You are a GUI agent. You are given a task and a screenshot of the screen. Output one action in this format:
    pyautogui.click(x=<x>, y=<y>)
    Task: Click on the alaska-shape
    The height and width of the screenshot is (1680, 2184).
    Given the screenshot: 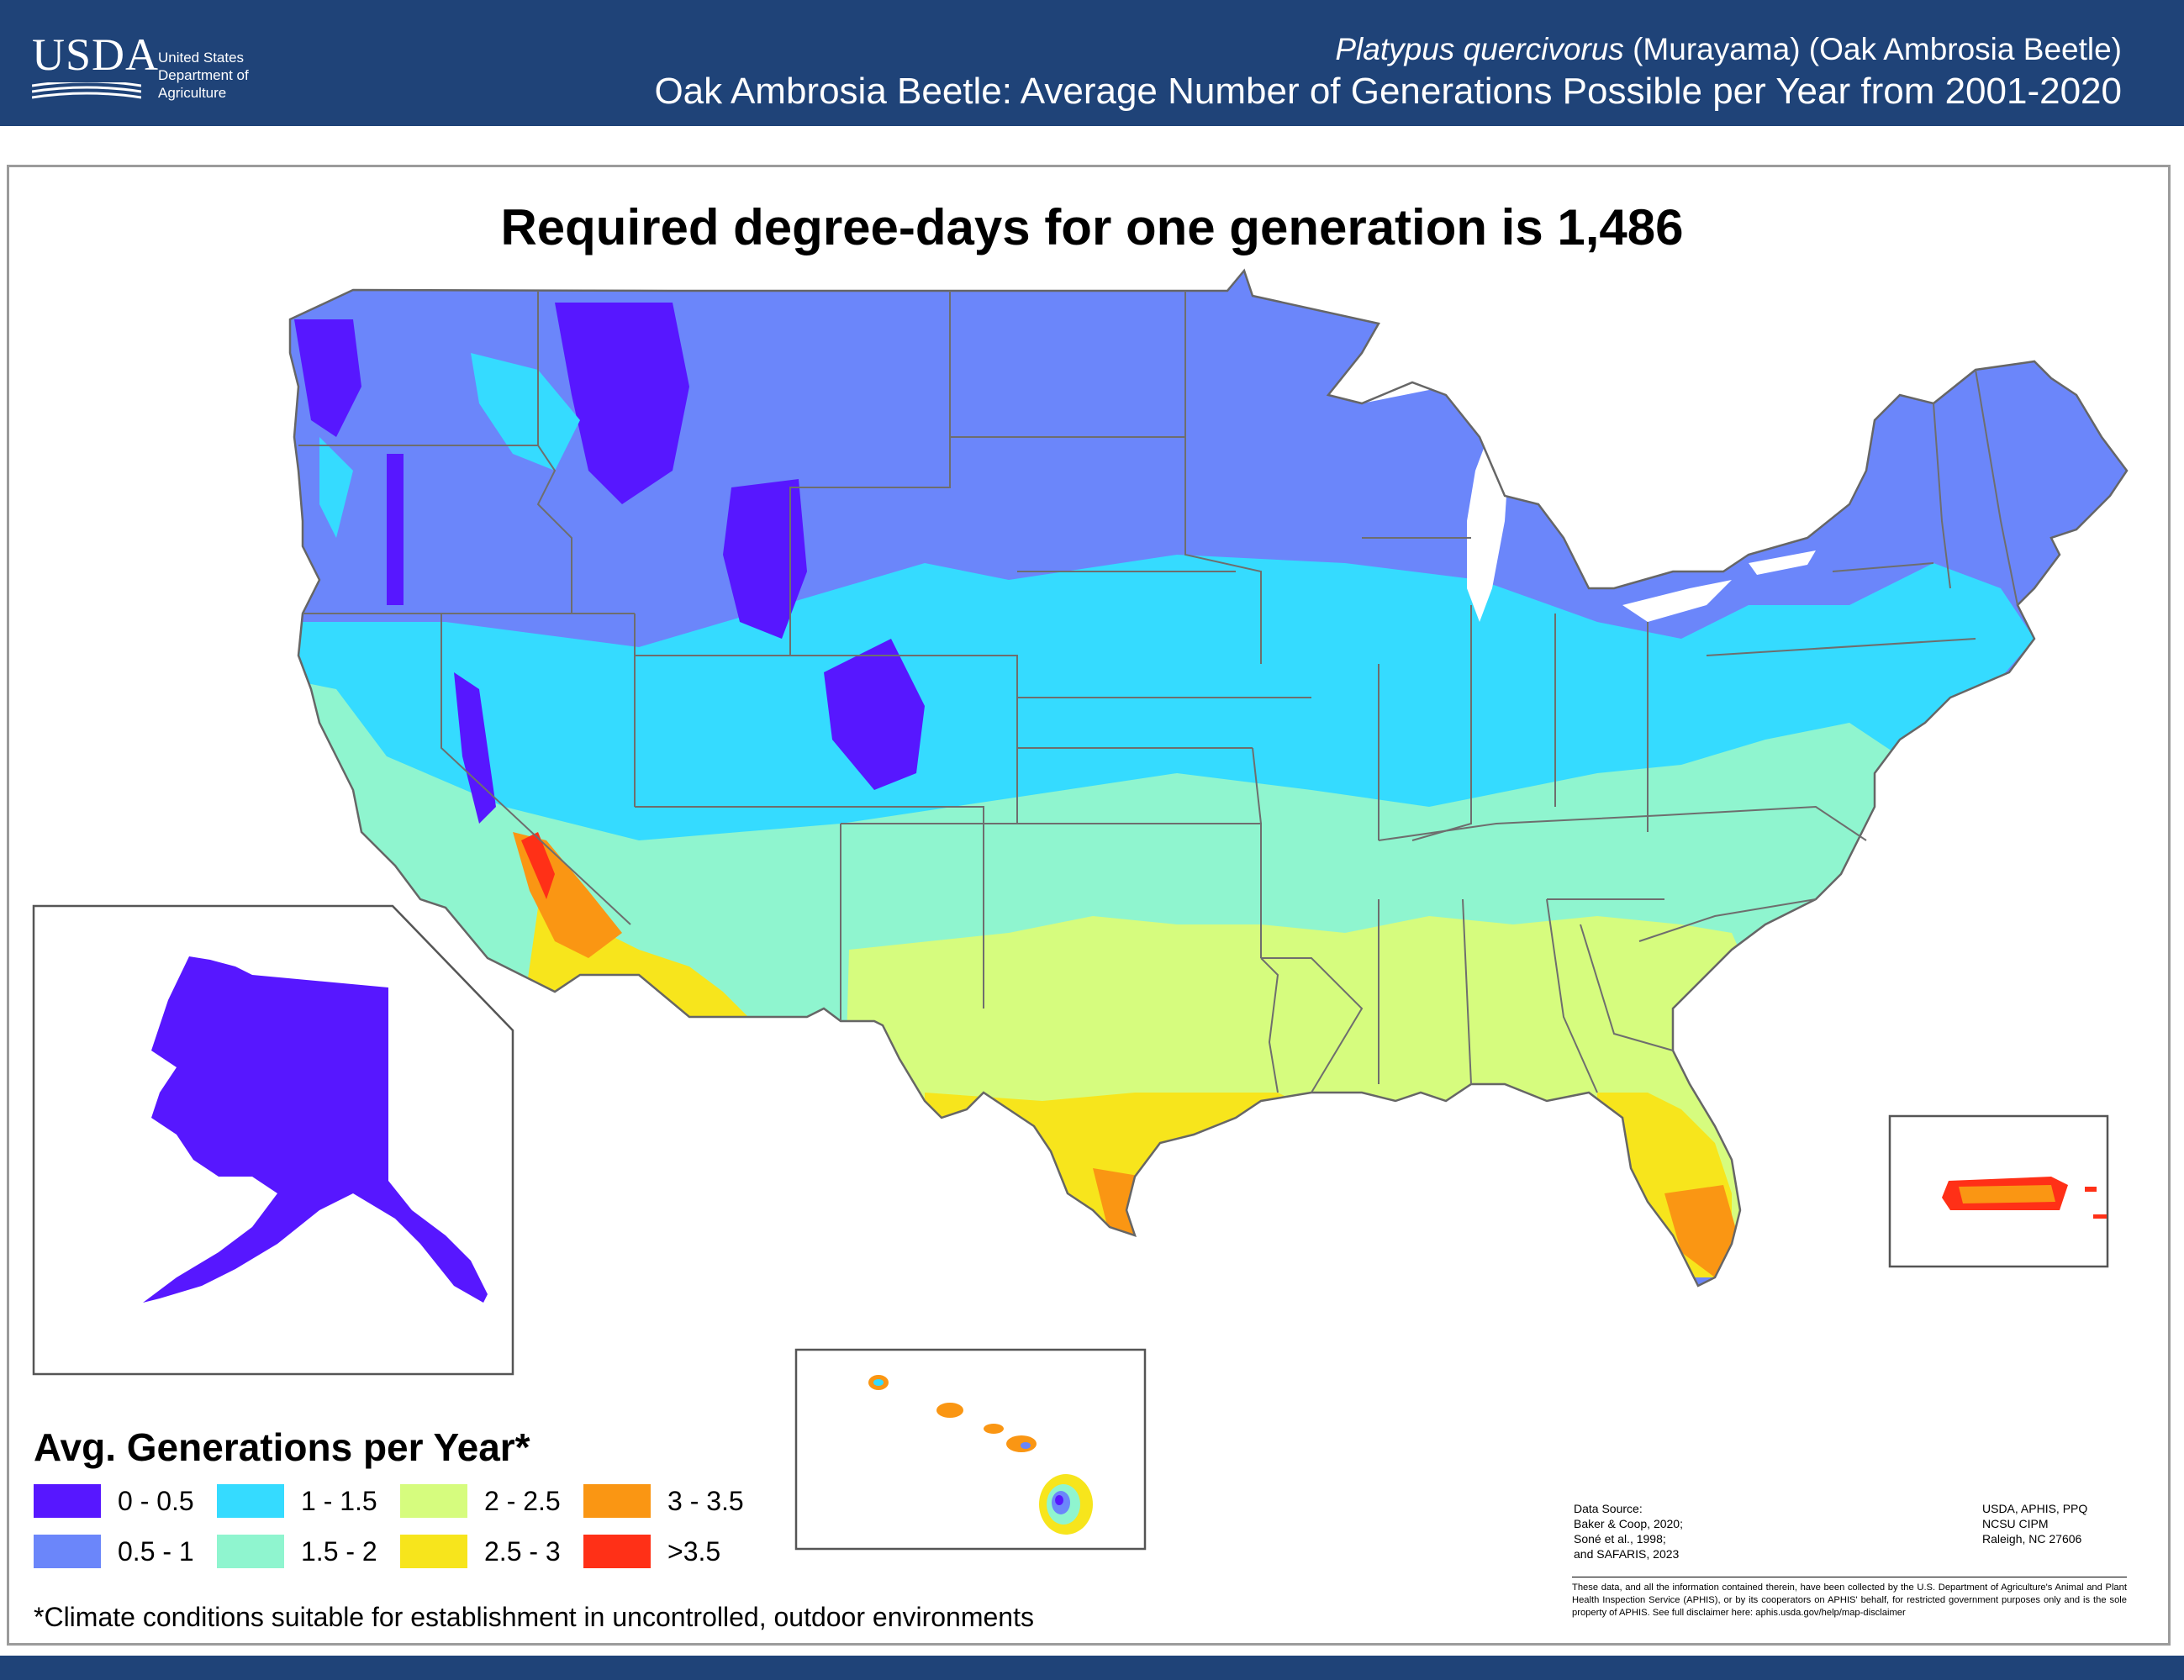 What is the action you would take?
    pyautogui.click(x=315, y=1129)
    